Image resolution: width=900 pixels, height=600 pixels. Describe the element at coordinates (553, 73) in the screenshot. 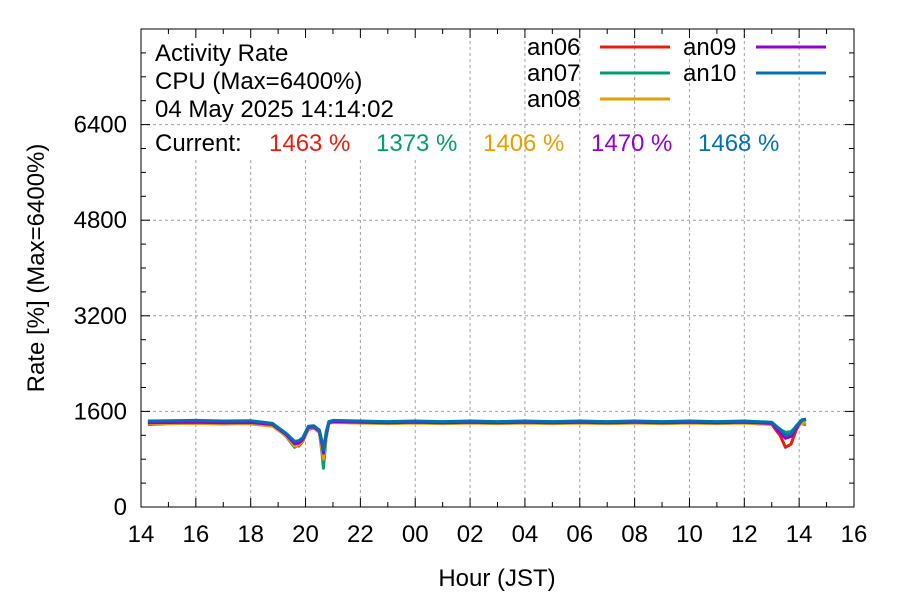

I see `legend-label-an07: an07` at that location.